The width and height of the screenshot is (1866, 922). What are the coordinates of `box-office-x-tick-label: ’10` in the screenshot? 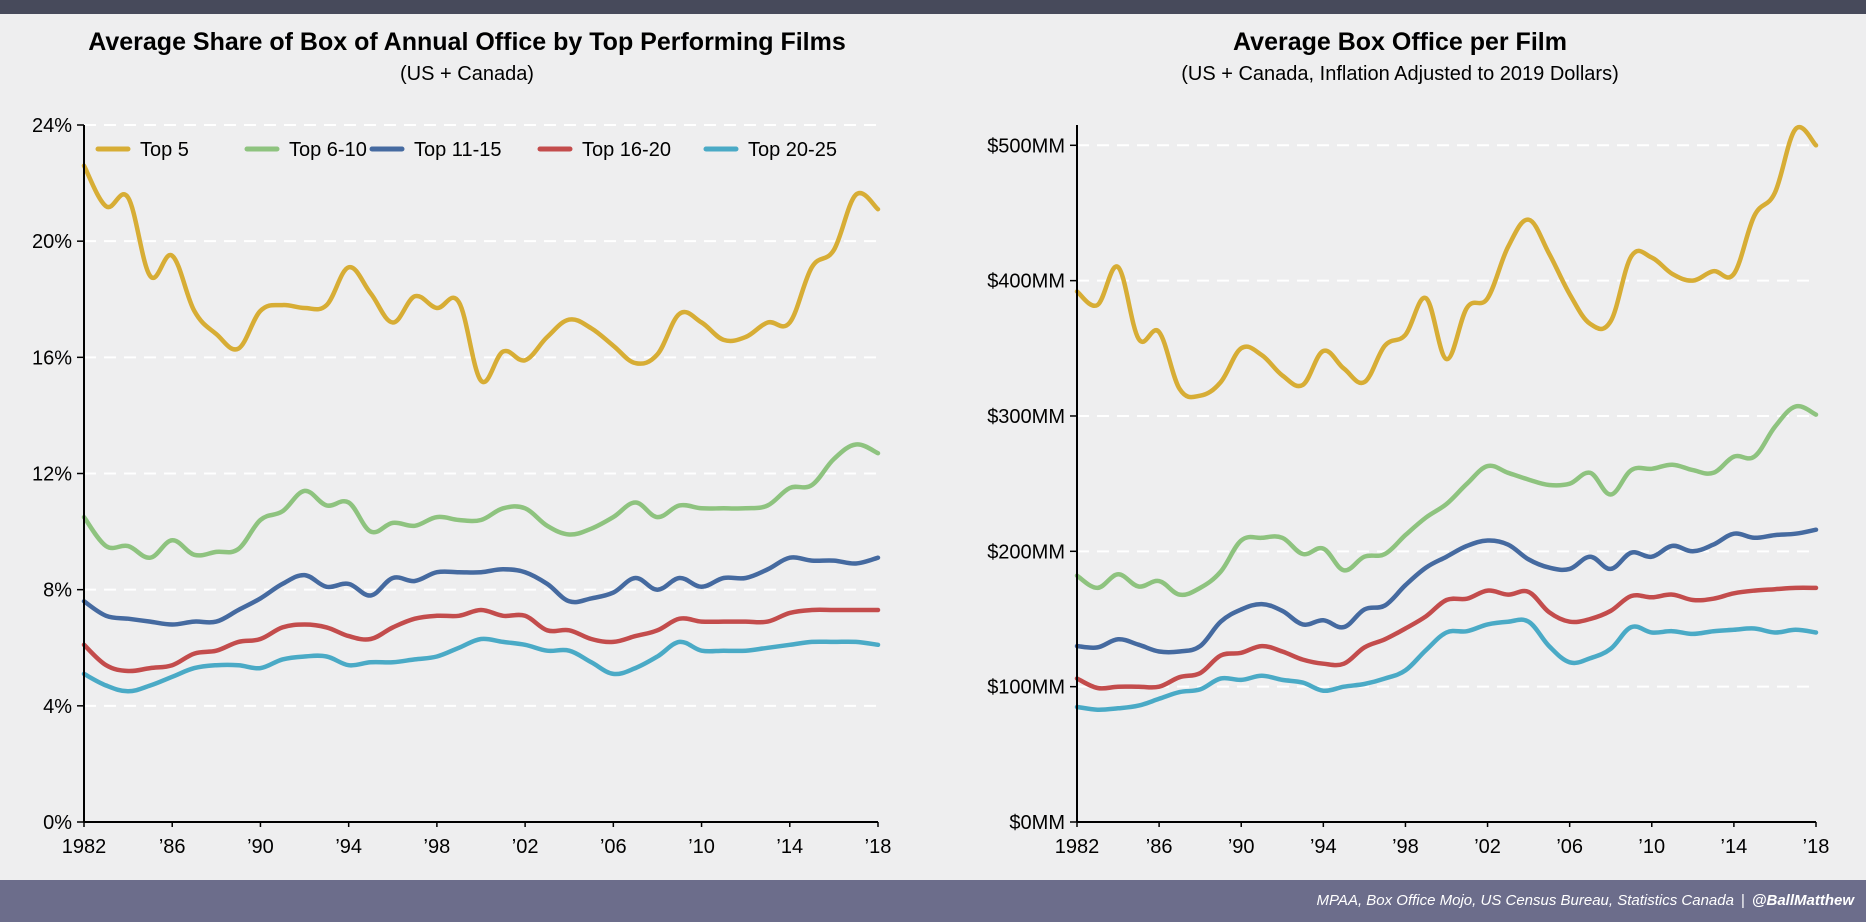 It's located at (1651, 847).